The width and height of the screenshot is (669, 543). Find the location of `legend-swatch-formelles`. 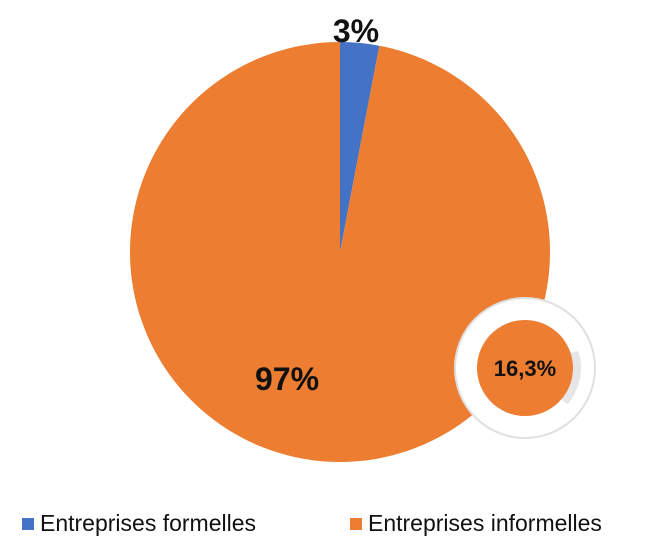

legend-swatch-formelles is located at coordinates (28, 523).